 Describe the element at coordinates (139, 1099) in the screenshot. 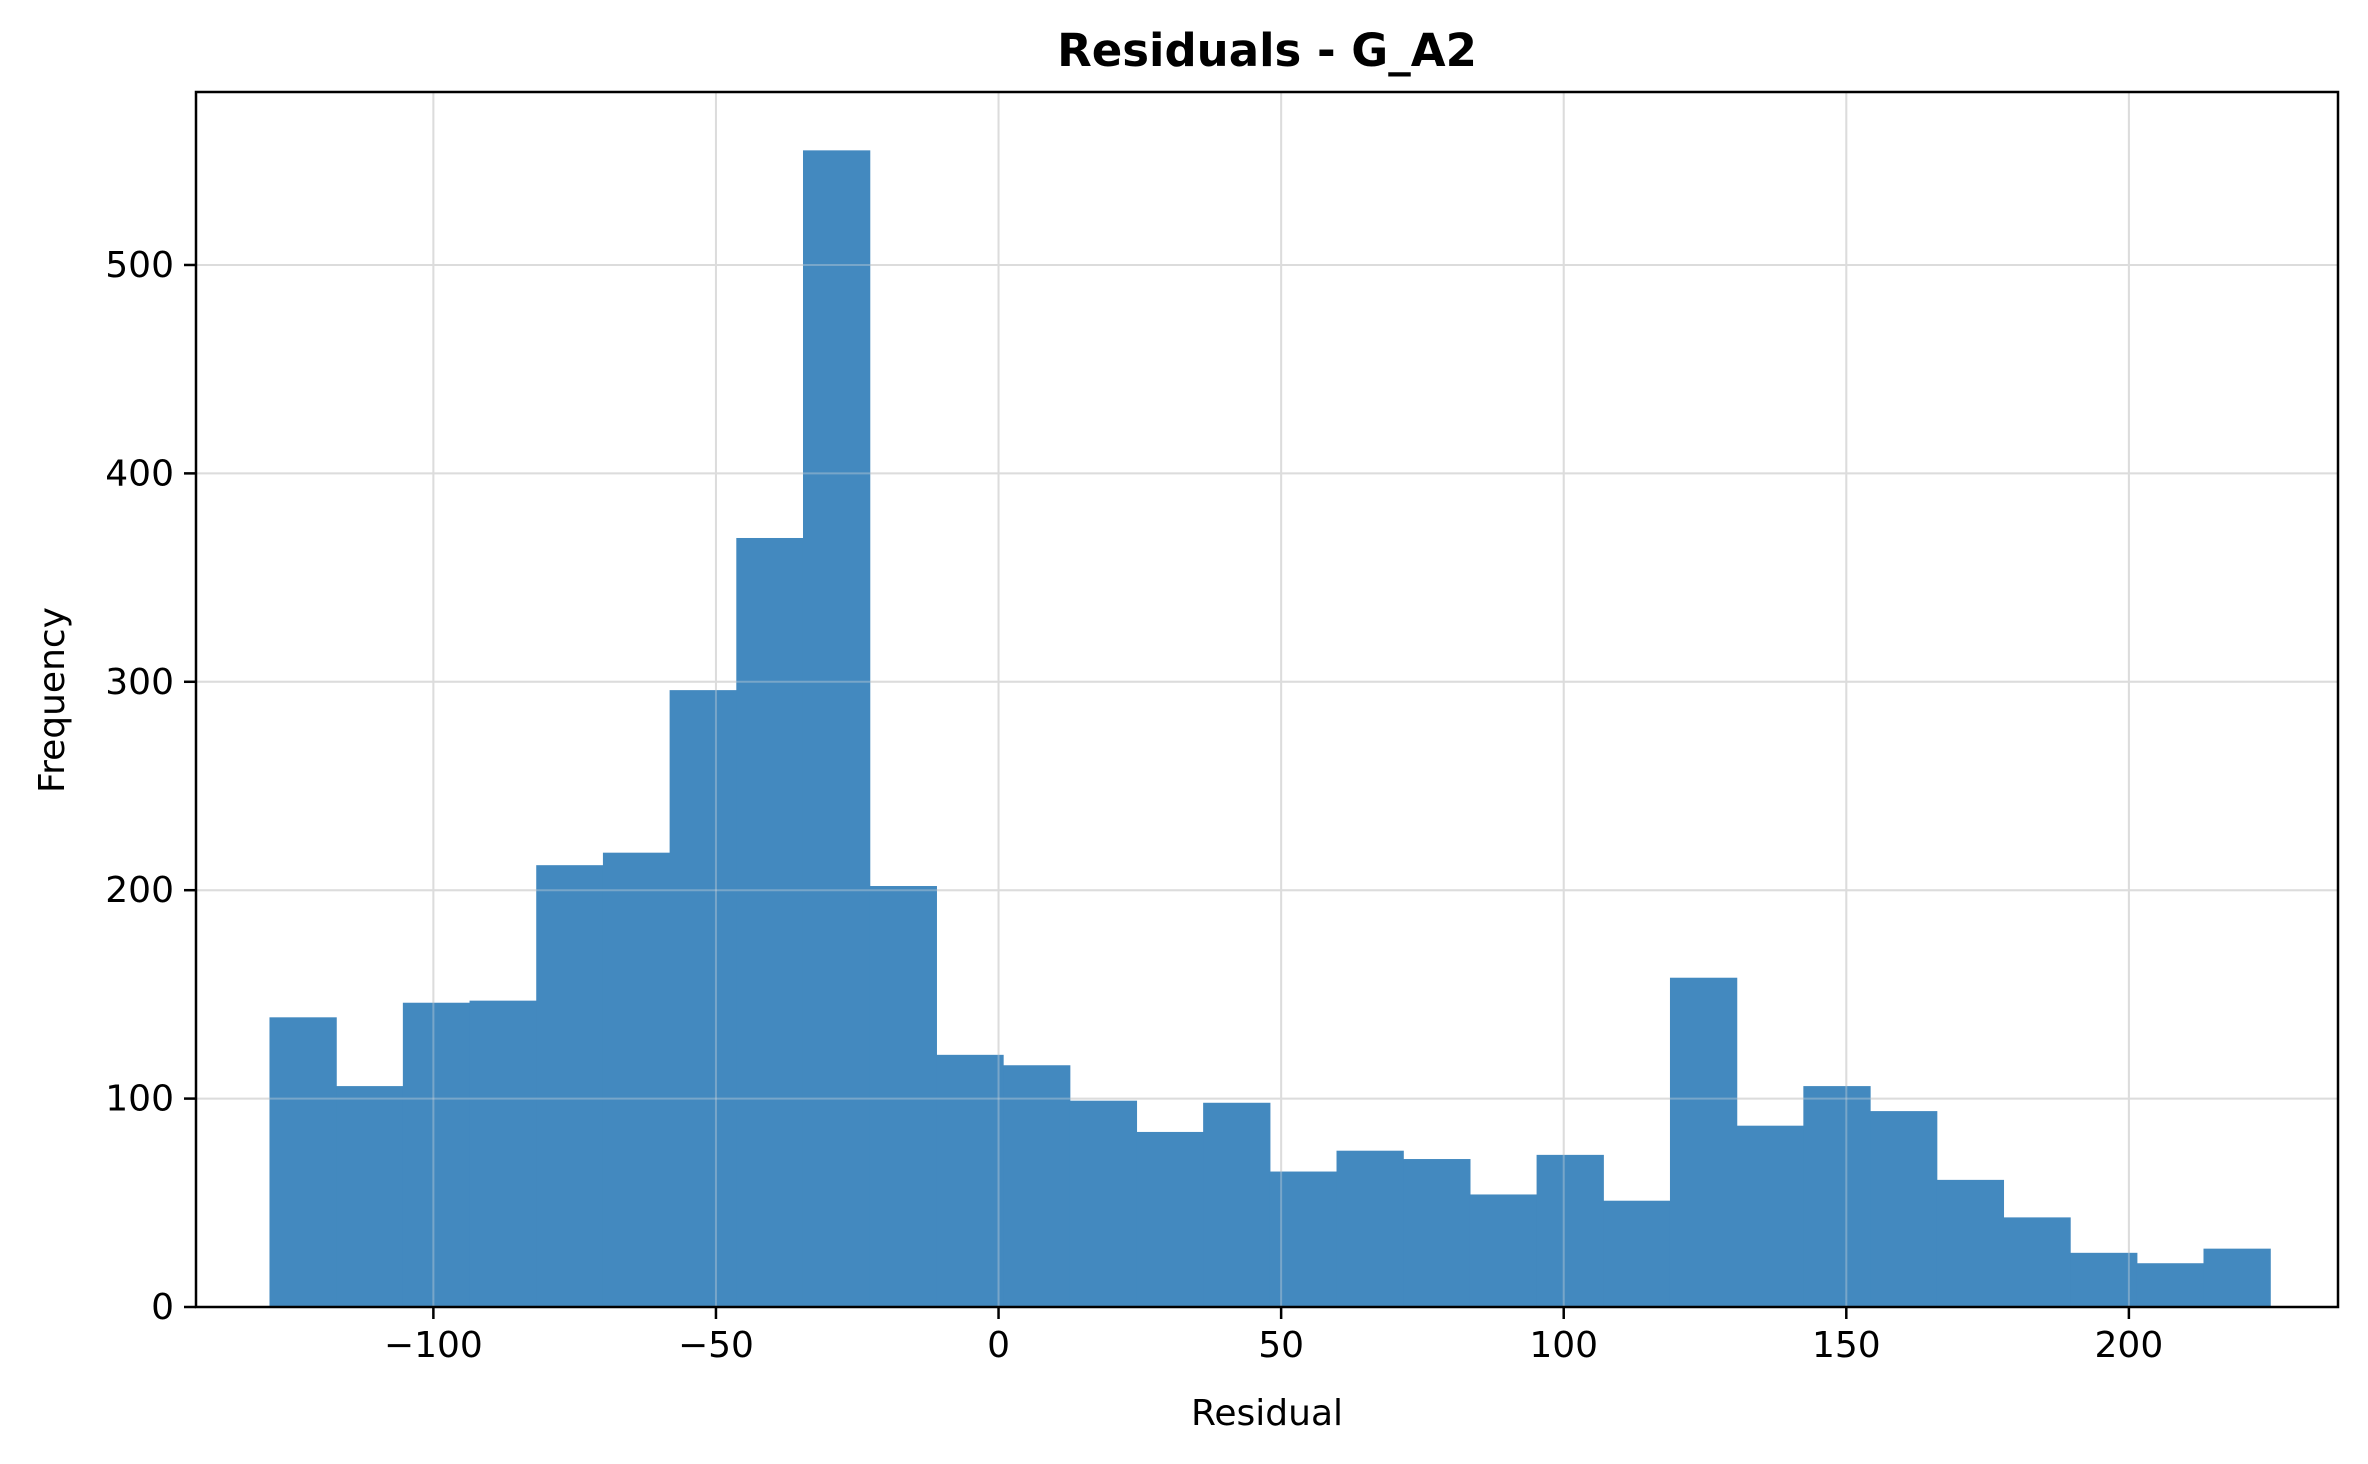

I see `y-tick-label: 100` at that location.